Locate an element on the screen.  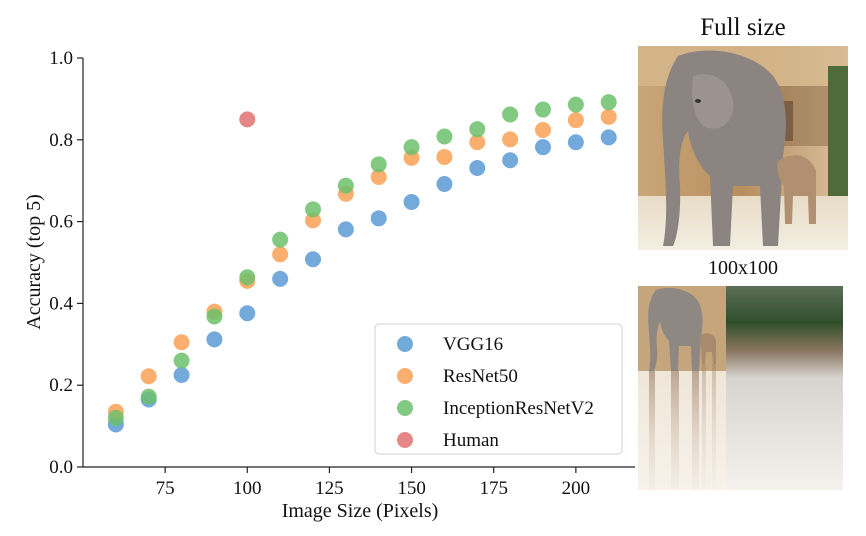
elephant-100x100-image is located at coordinates (740, 388).